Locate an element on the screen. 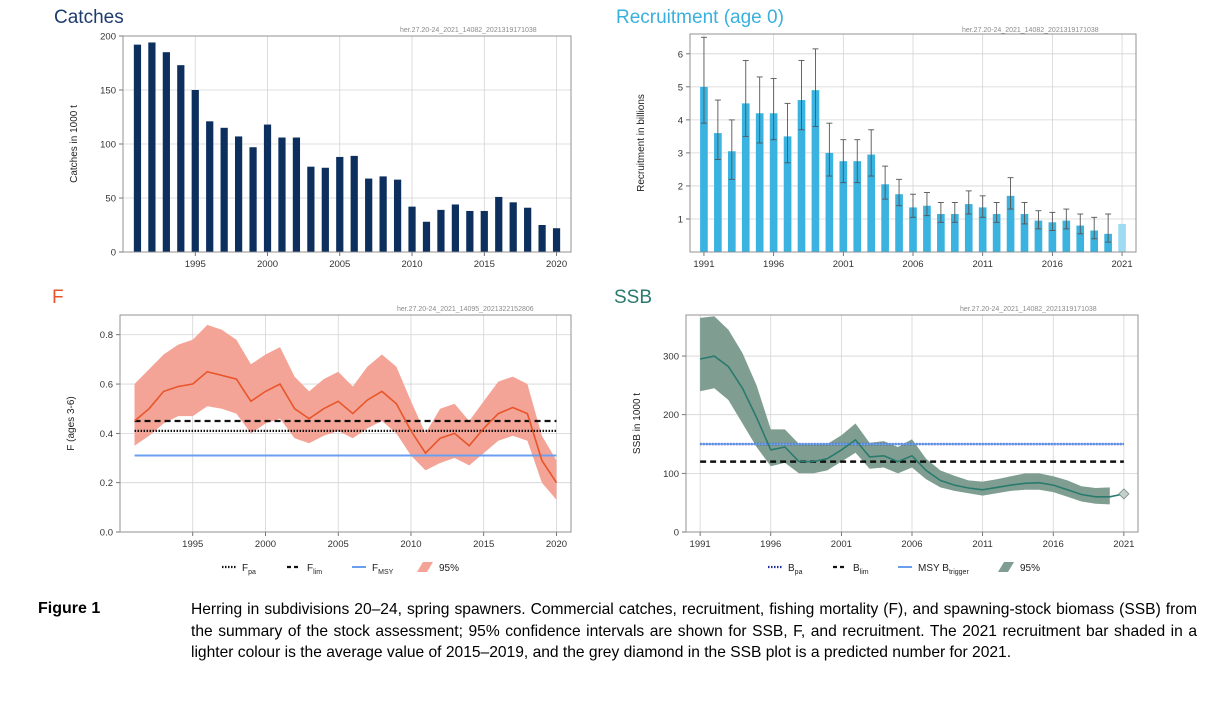  catches-y-tick-label: 0 is located at coordinates (113, 253).